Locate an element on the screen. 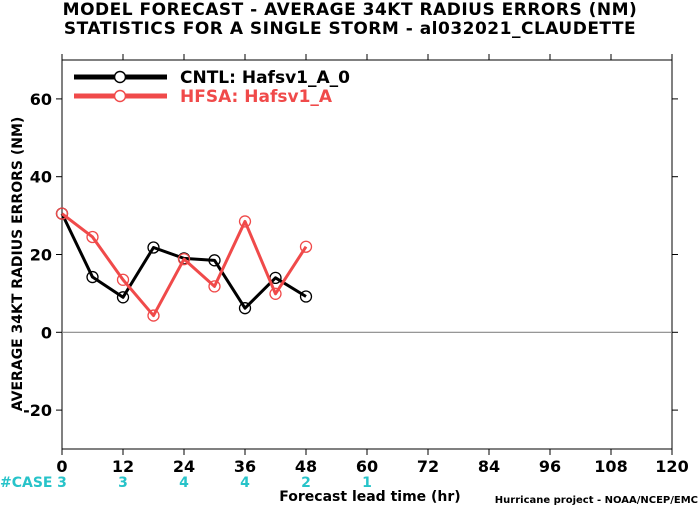  legend-label: CNTL: Hafsv1_A_0 is located at coordinates (265, 78).